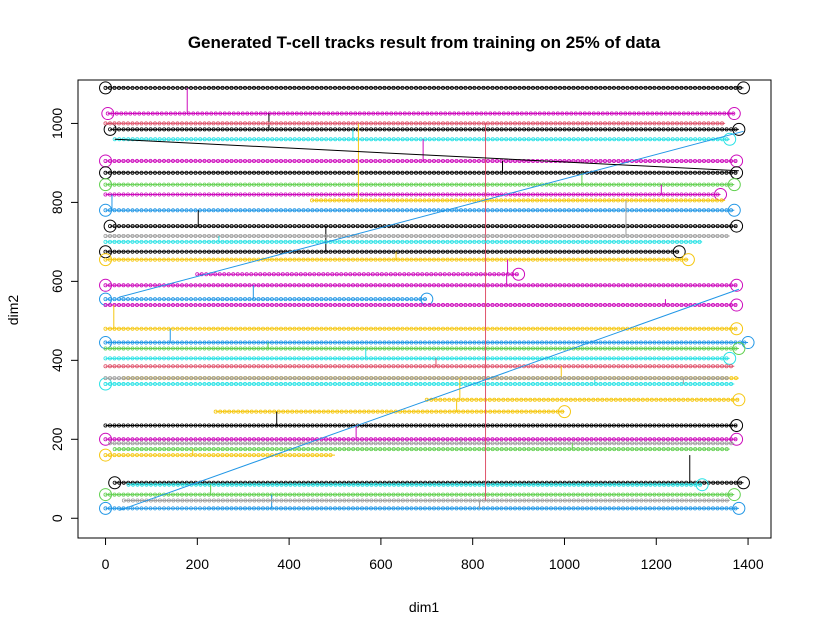 Image resolution: width=813 pixels, height=635 pixels. Describe the element at coordinates (64, 315) in the screenshot. I see `y-axis: 0 200 400 600 800 1000` at that location.